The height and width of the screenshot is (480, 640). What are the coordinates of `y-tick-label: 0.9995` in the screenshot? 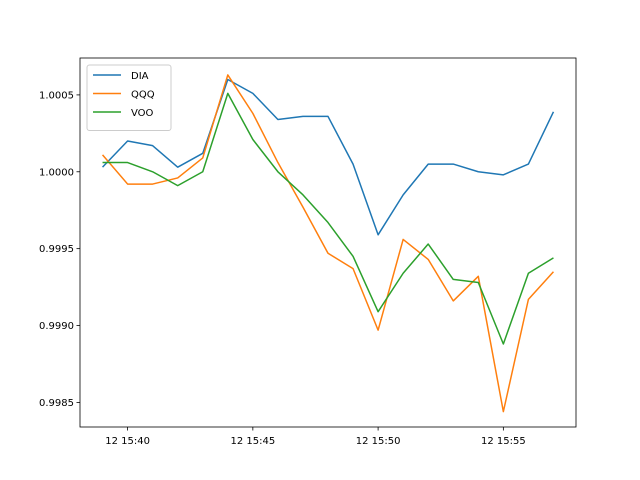 It's located at (56, 249).